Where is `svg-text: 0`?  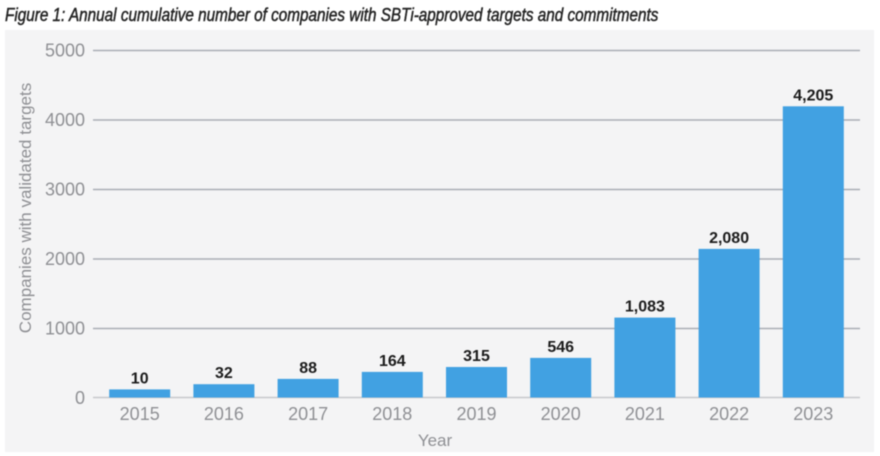 svg-text: 0 is located at coordinates (80, 398).